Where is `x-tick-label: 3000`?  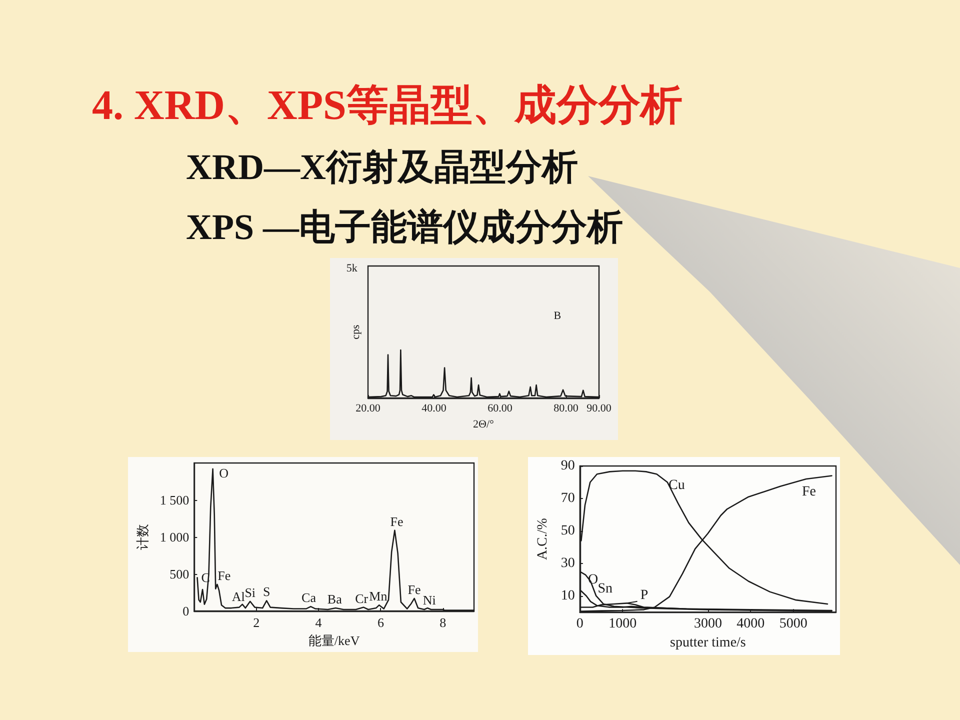 x-tick-label: 3000 is located at coordinates (708, 624).